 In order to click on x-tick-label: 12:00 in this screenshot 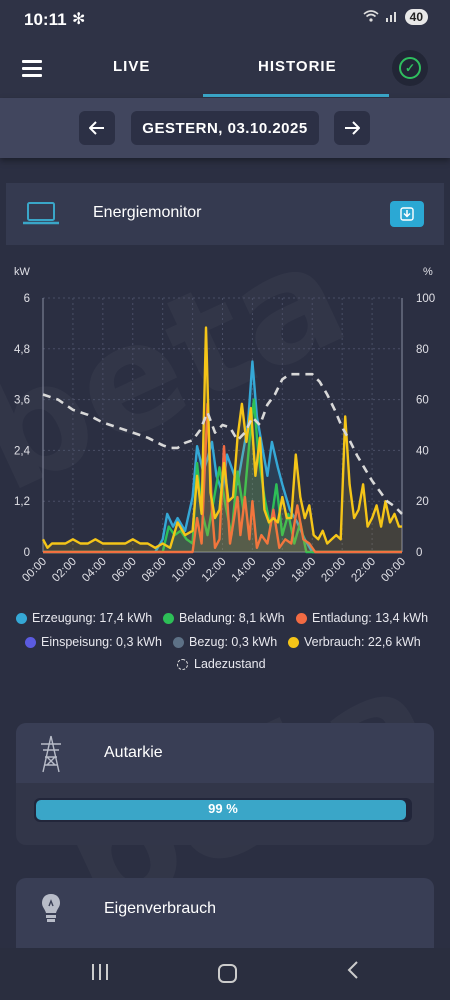, I will do `click(214, 570)`.